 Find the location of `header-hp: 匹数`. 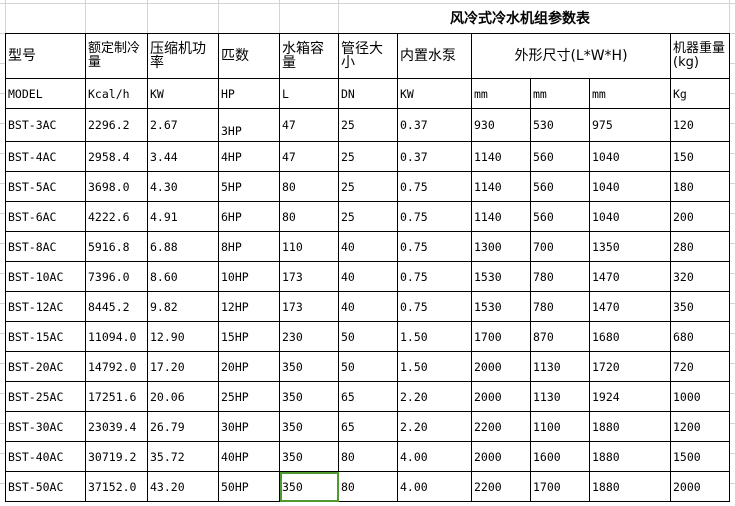

header-hp: 匹数 is located at coordinates (249, 56).